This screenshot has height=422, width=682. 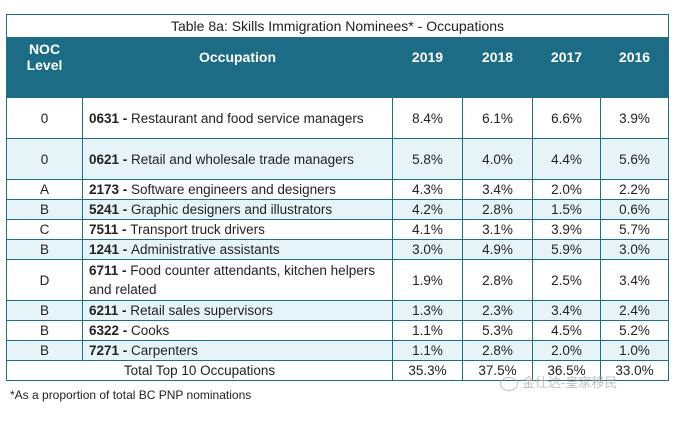 I want to click on occupation-code: 6211, so click(x=104, y=310).